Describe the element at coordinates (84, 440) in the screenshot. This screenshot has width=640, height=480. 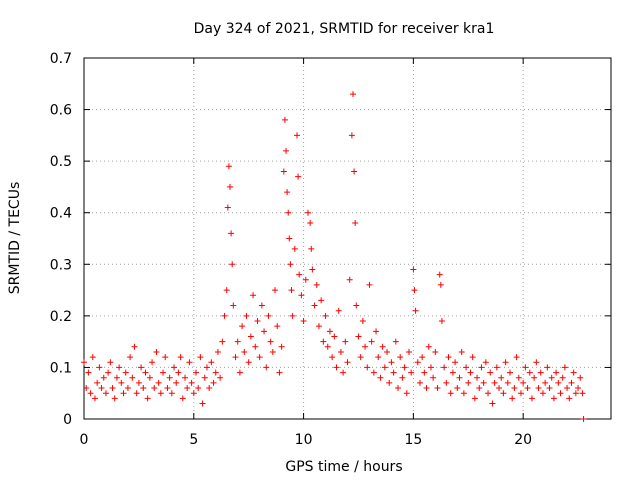
I see `x-tick-label: 0` at that location.